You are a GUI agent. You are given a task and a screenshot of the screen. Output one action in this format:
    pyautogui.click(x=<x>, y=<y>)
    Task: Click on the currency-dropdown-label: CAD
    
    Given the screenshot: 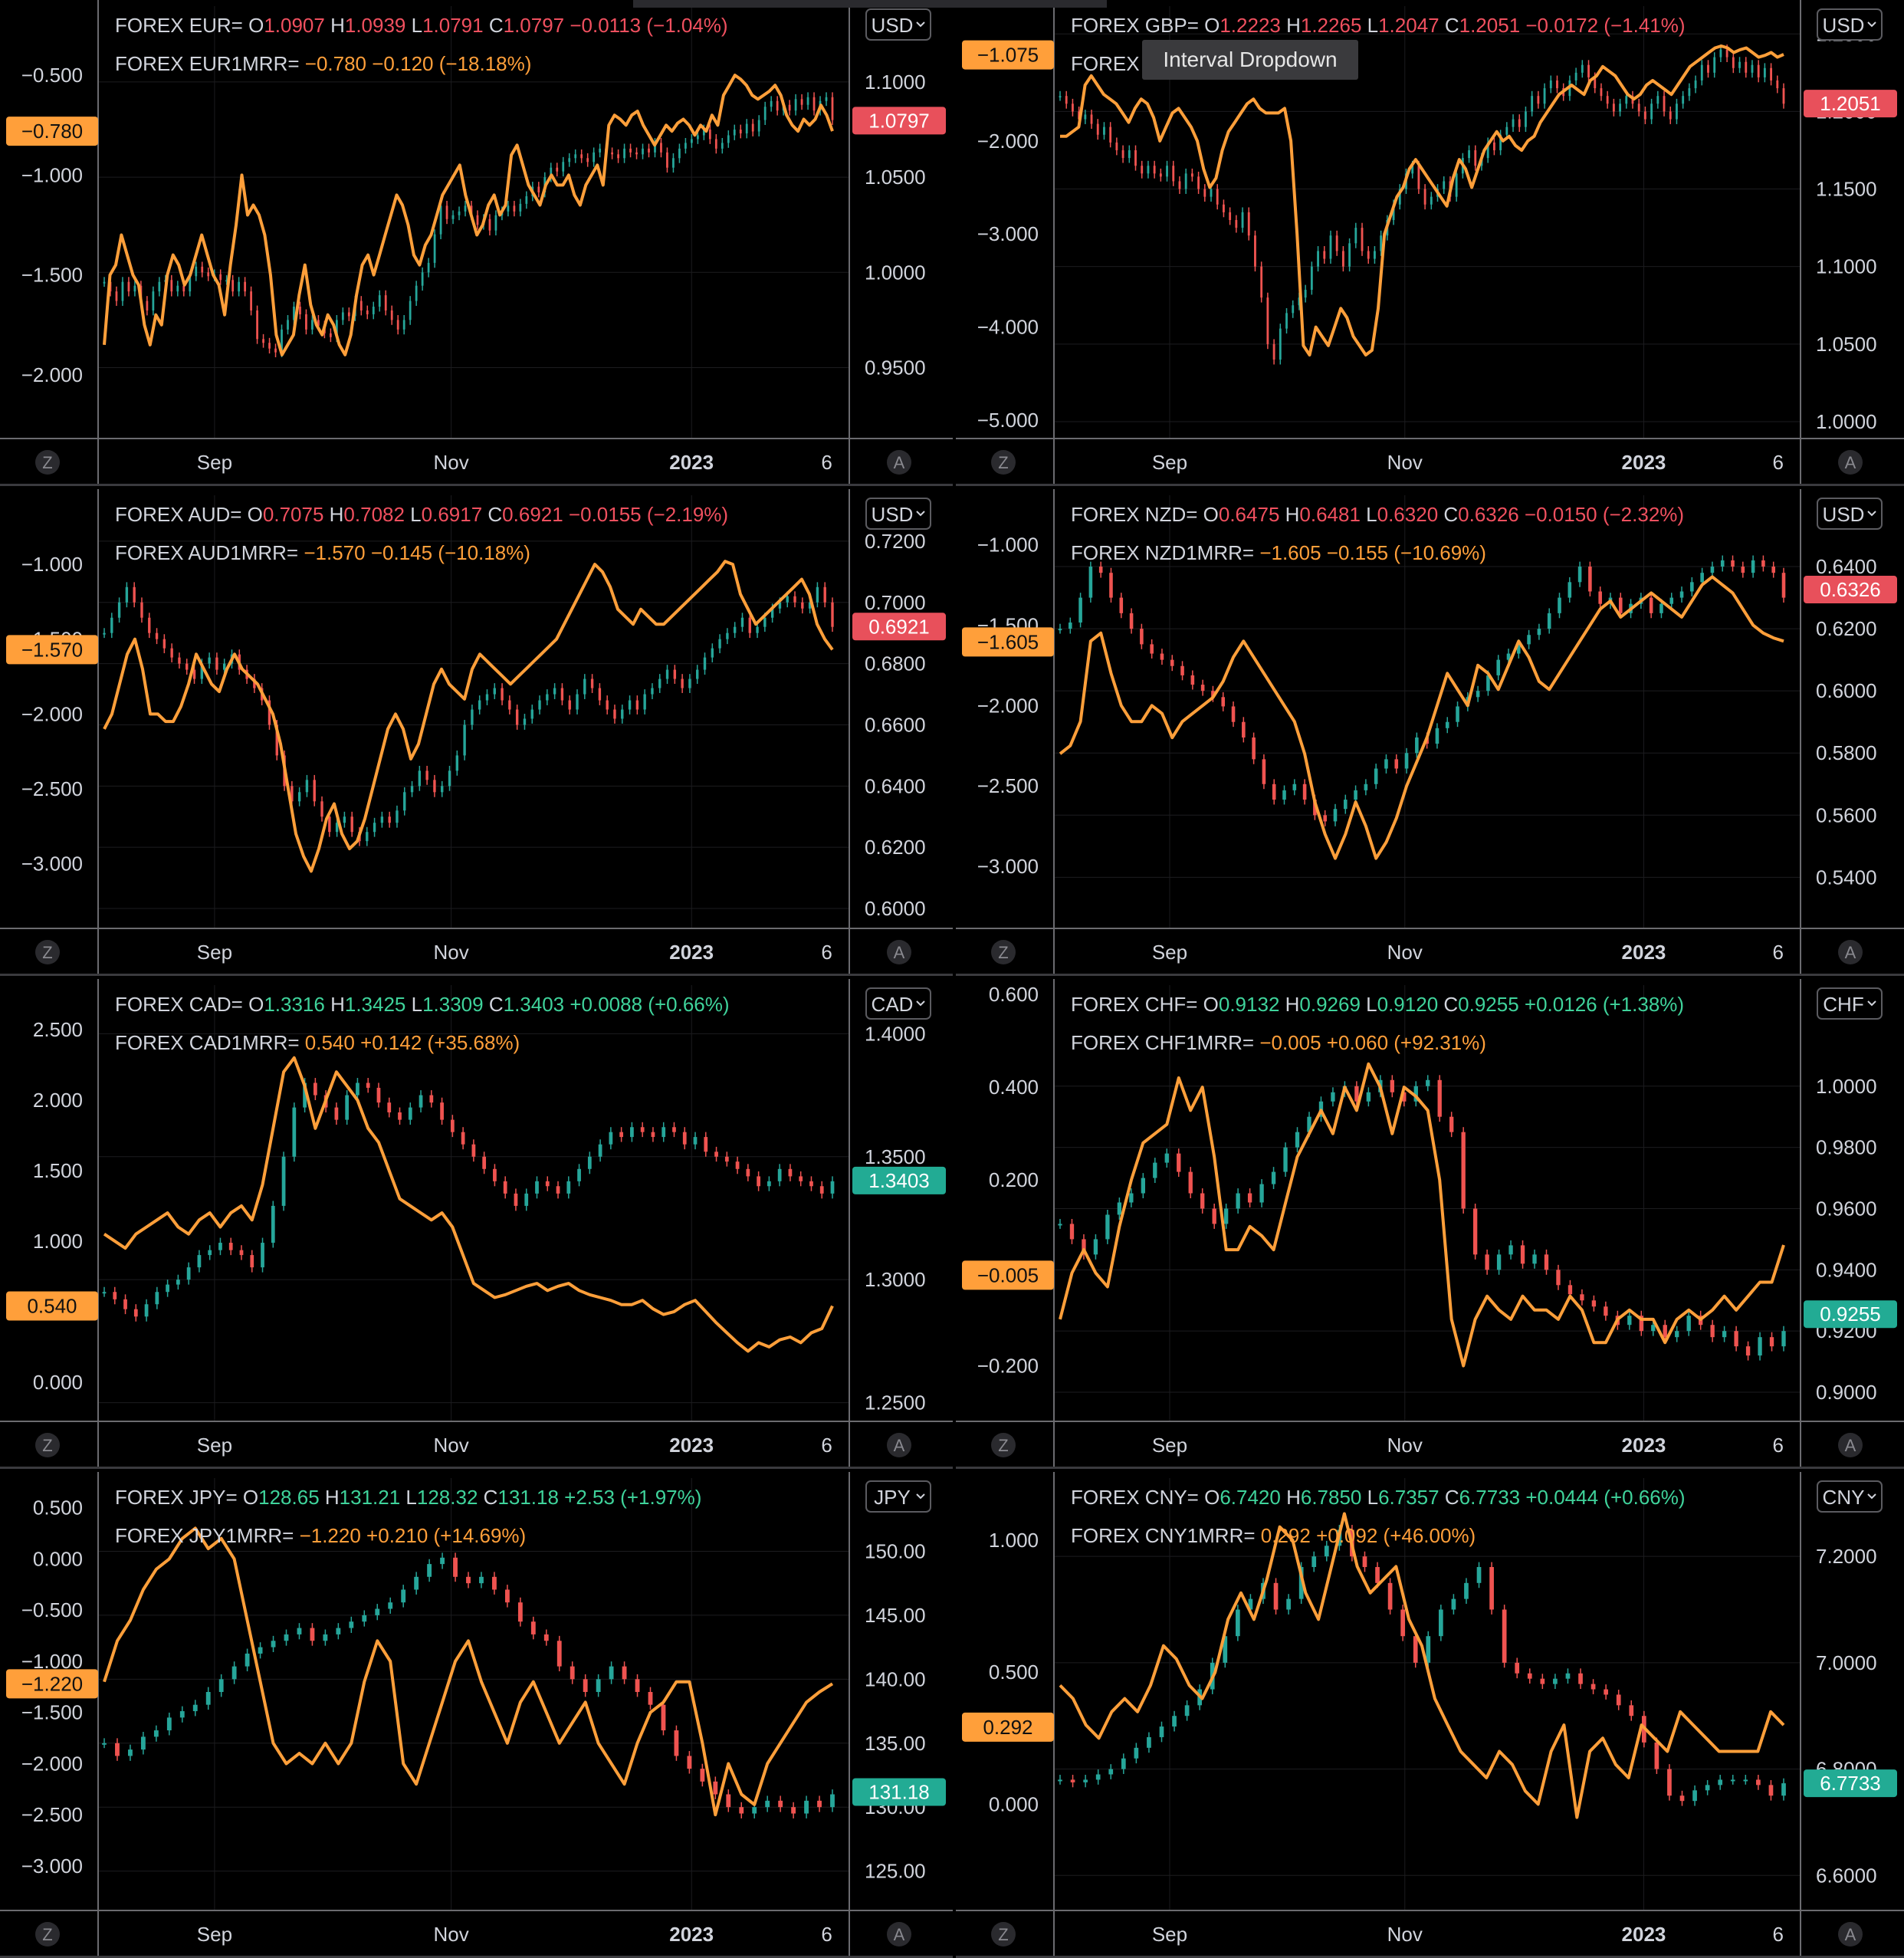 What is the action you would take?
    pyautogui.click(x=893, y=1004)
    